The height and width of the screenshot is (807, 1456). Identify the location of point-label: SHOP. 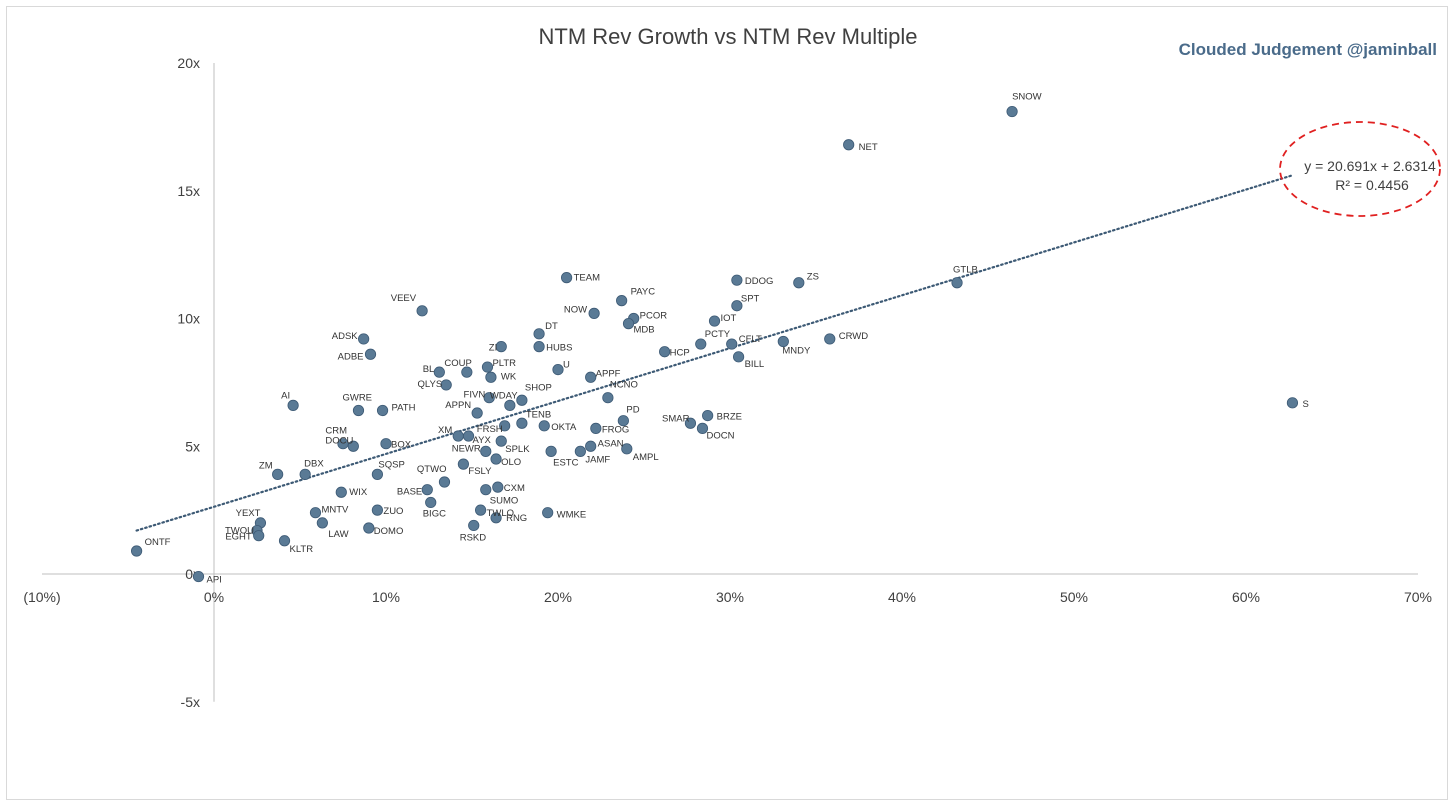
(538, 387).